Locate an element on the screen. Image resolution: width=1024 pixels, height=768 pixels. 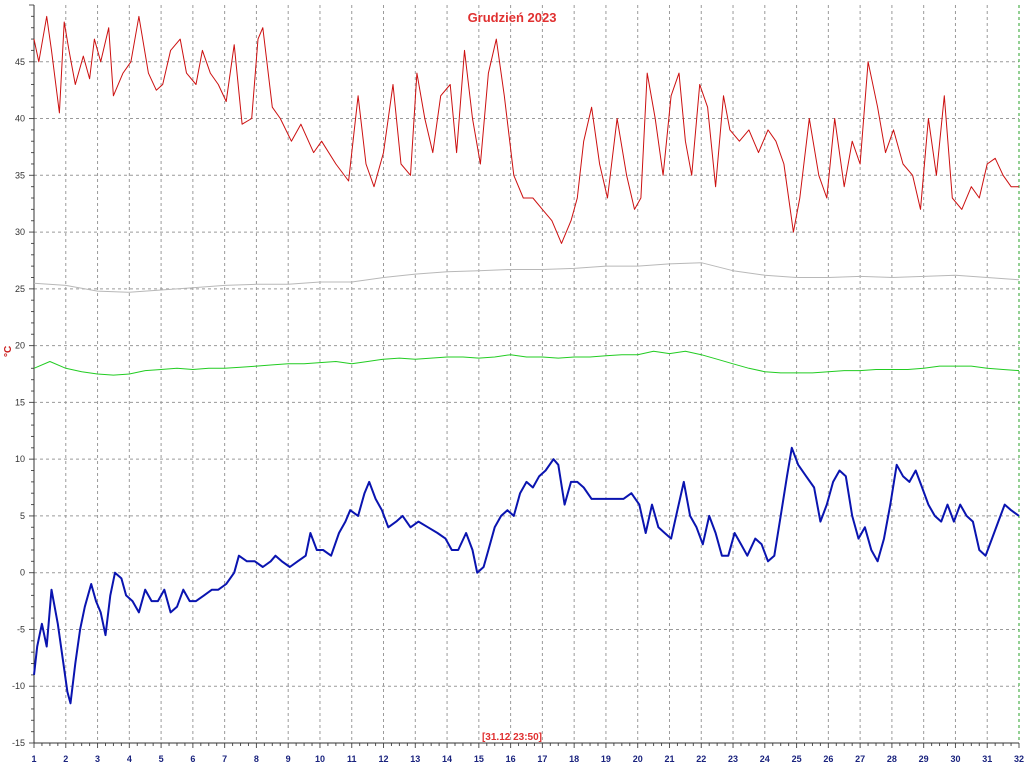
x-tick-label: 7 is located at coordinates (224, 759).